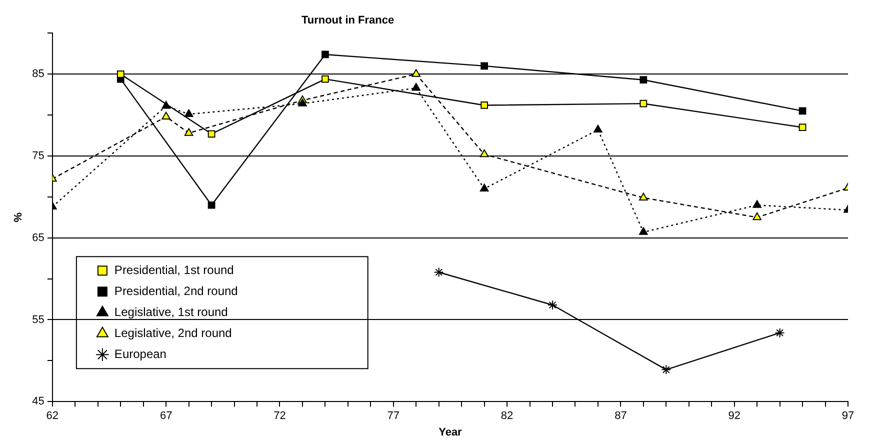  I want to click on x-tick-label: 92, so click(734, 416).